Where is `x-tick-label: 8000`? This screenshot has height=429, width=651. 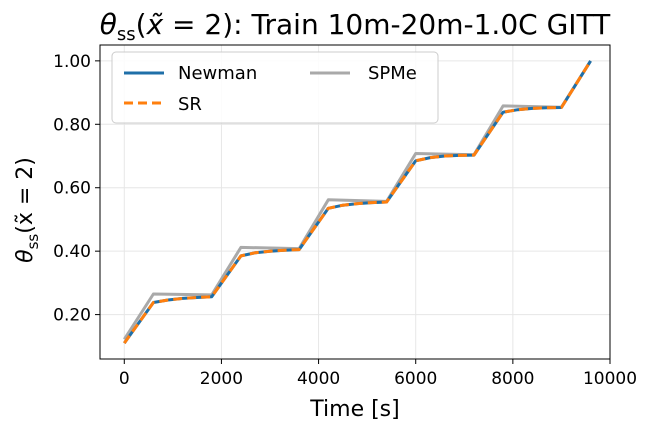
x-tick-label: 8000 is located at coordinates (512, 379).